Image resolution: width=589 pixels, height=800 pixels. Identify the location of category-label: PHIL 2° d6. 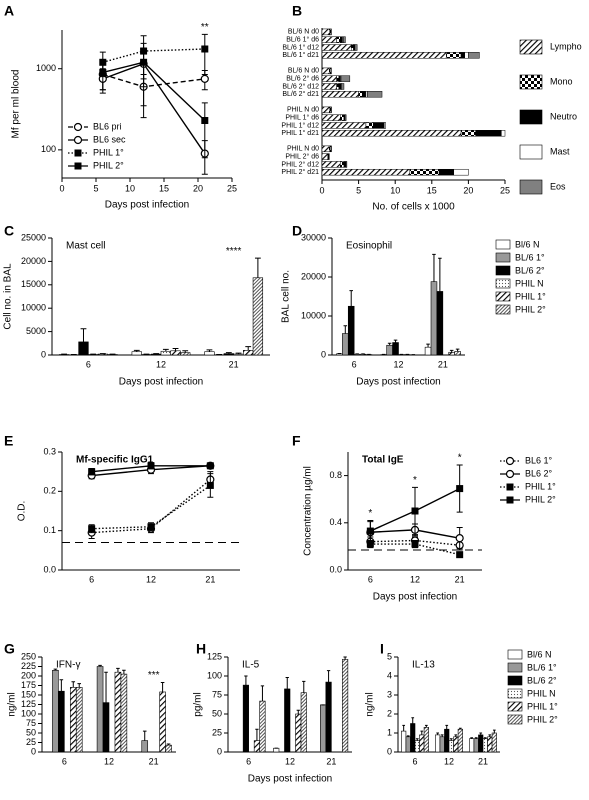
(302, 156).